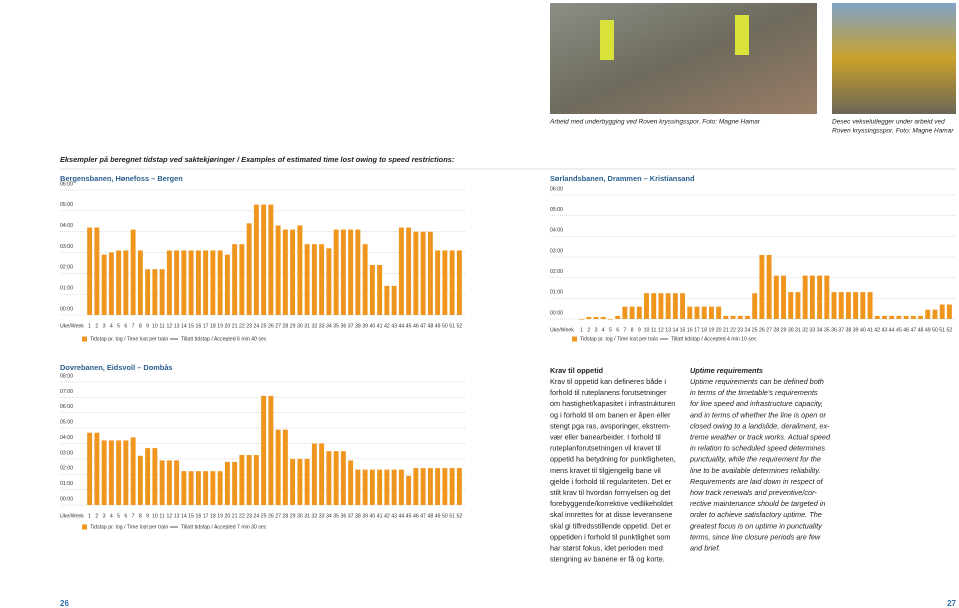 This screenshot has height=608, width=959. Describe the element at coordinates (66, 438) in the screenshot. I see `y-tick-label: 04:00` at that location.